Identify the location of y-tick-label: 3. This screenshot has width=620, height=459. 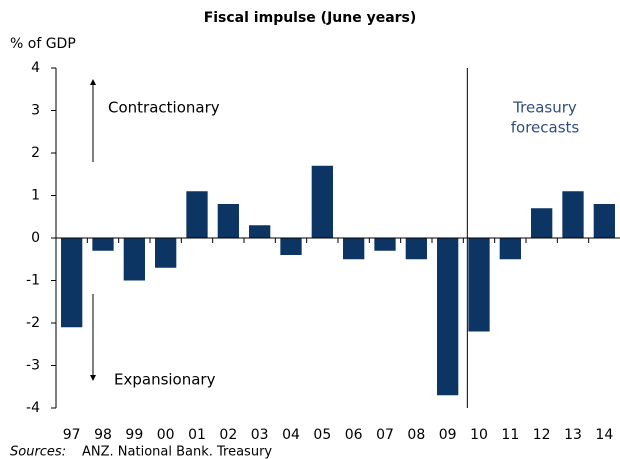
(35, 111).